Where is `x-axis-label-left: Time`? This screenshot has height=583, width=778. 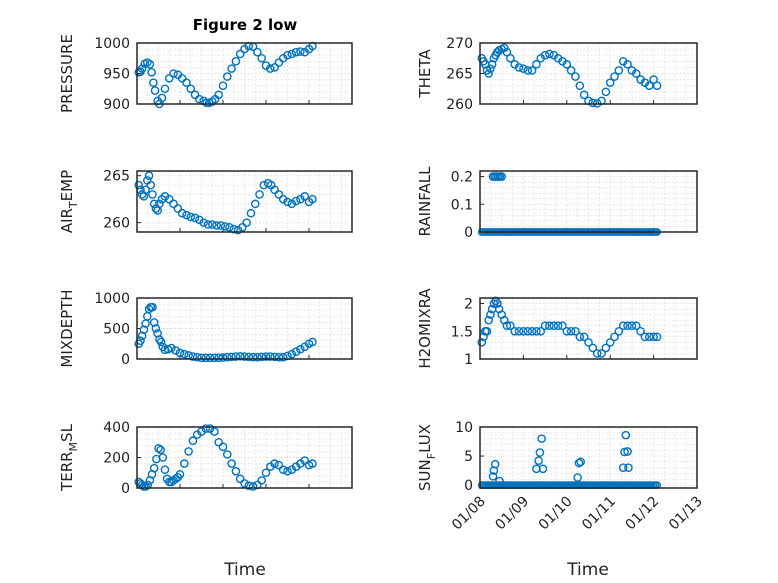
x-axis-label-left: Time is located at coordinates (244, 570).